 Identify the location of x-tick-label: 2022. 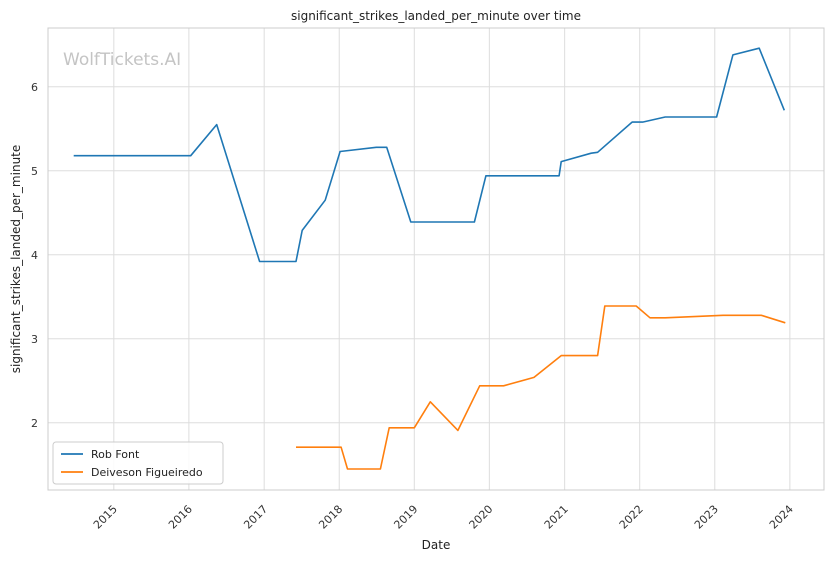
(631, 517).